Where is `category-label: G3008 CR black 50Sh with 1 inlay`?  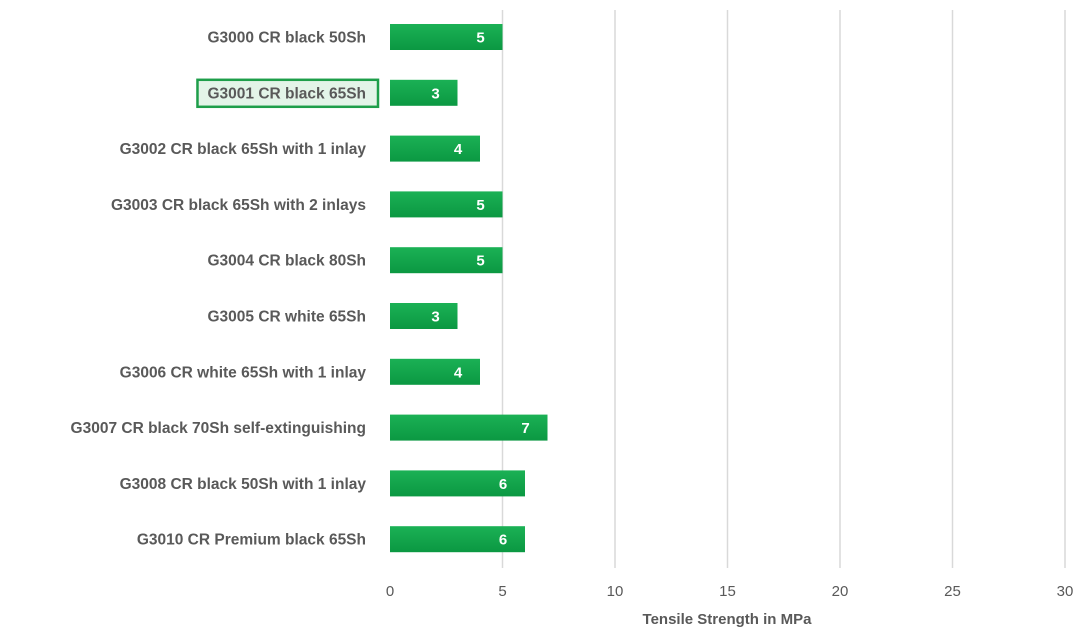
category-label: G3008 CR black 50Sh with 1 inlay is located at coordinates (243, 484).